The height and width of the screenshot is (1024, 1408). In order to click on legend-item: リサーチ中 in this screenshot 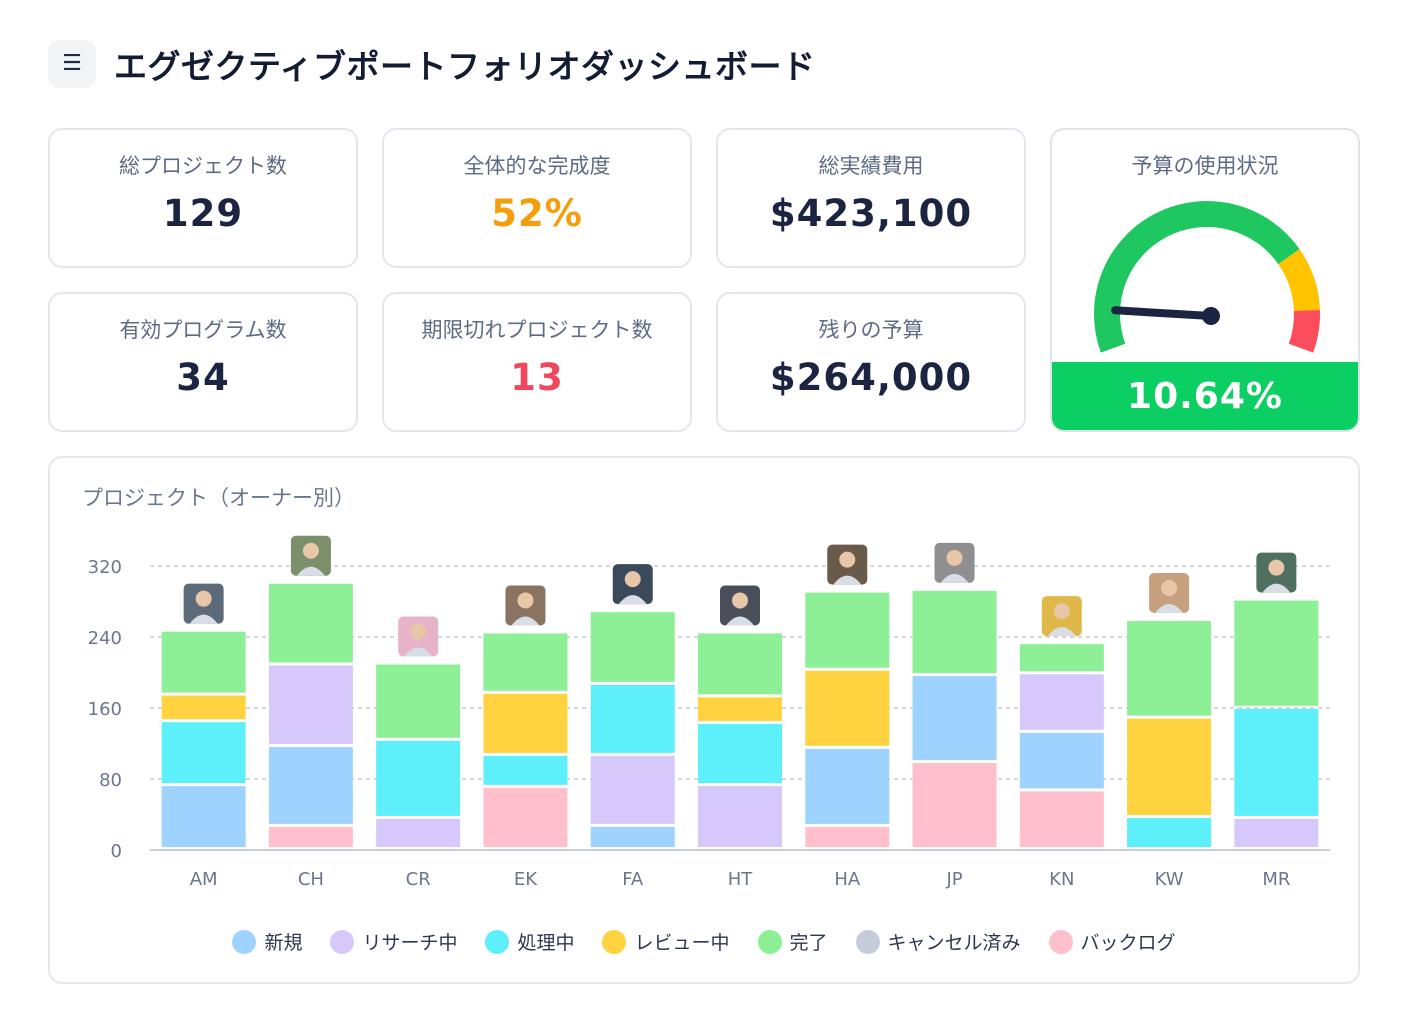, I will do `click(393, 941)`.